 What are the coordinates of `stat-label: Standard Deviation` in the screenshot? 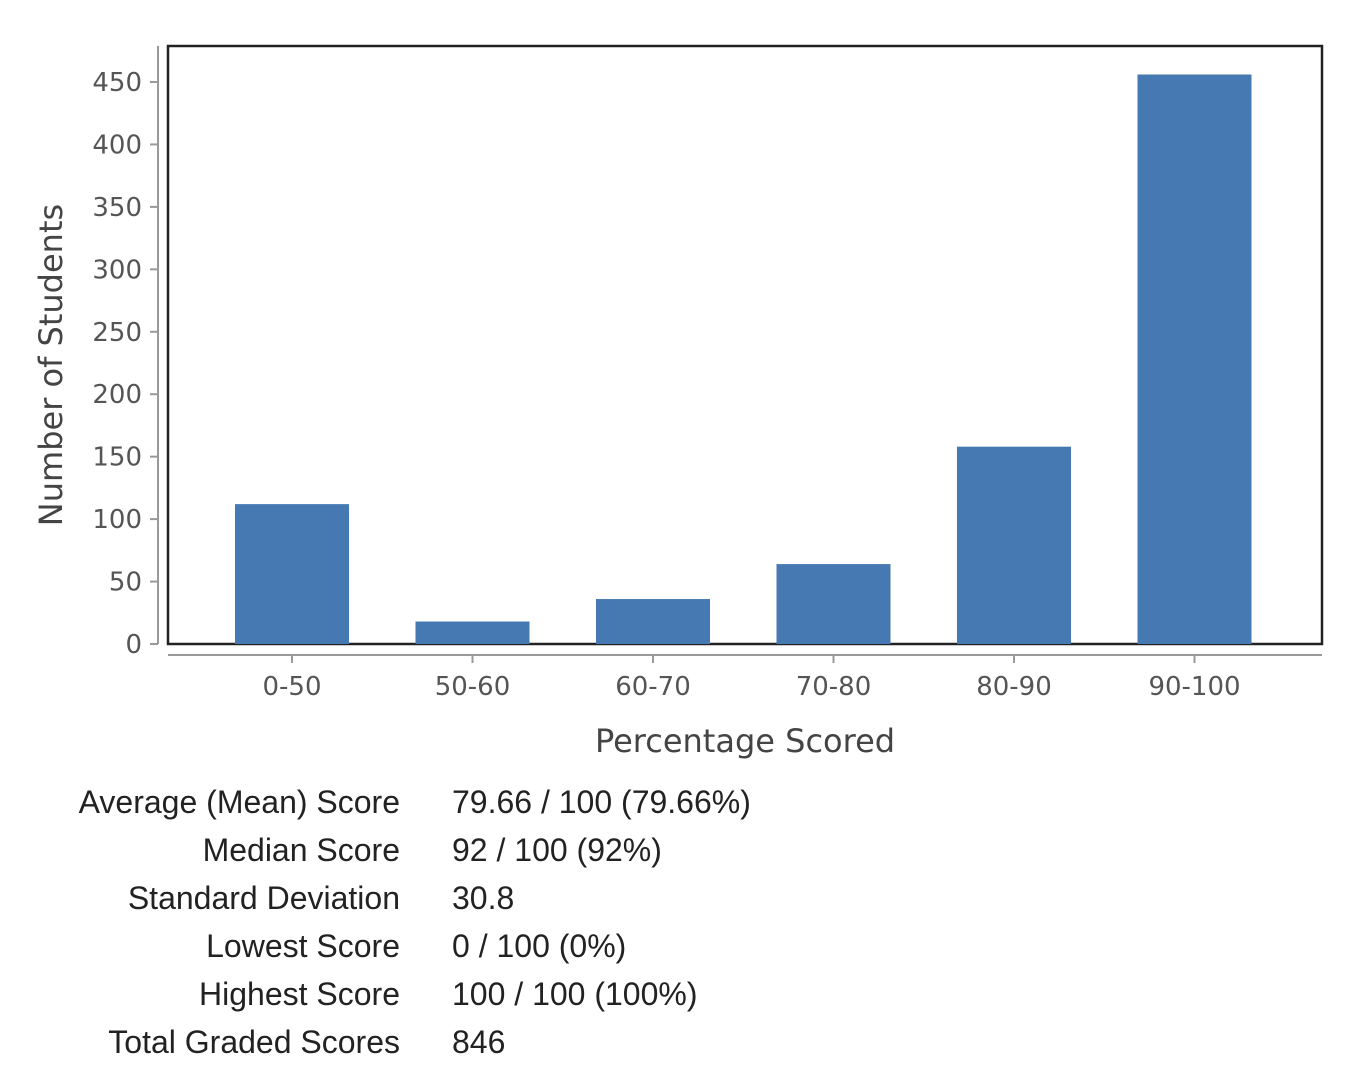 It's located at (263, 897).